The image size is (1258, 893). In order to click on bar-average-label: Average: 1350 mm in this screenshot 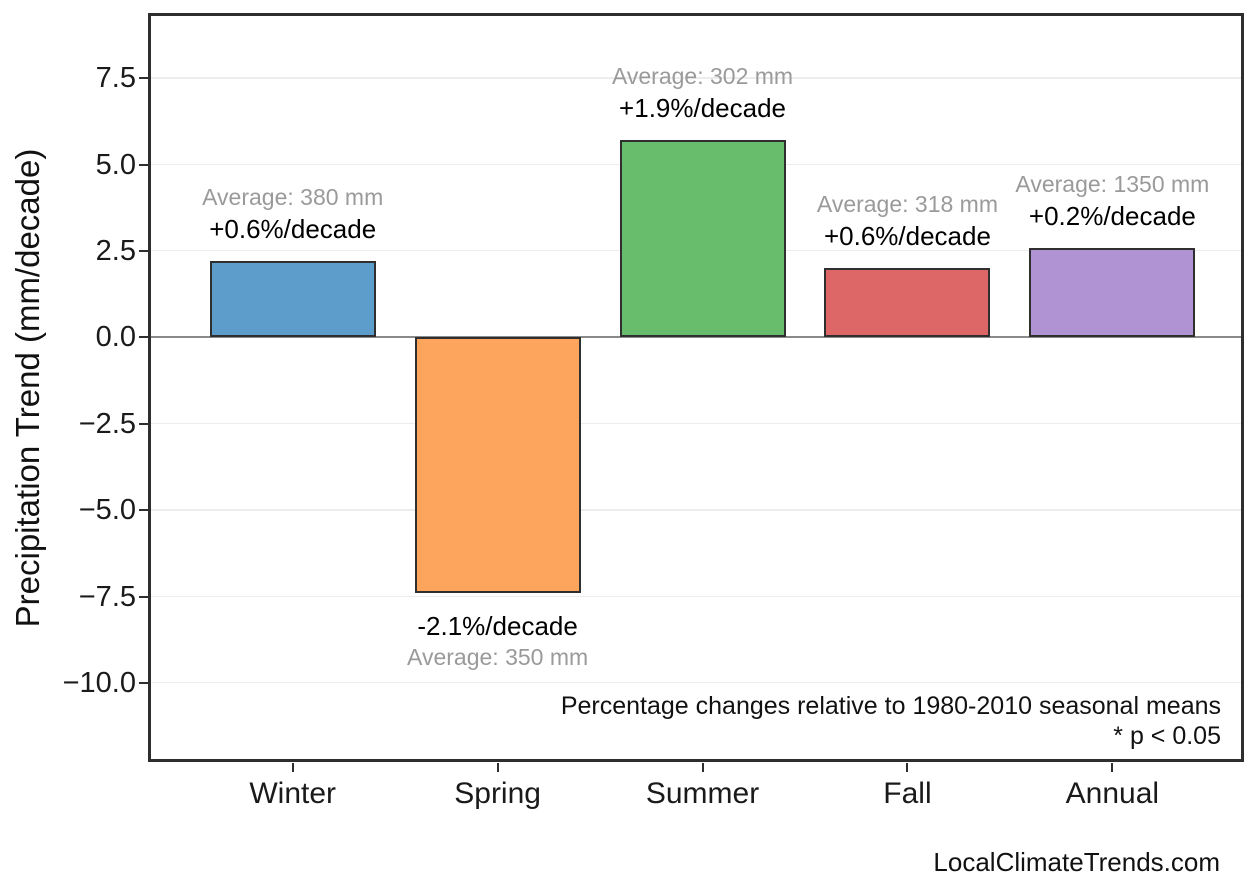, I will do `click(1112, 183)`.